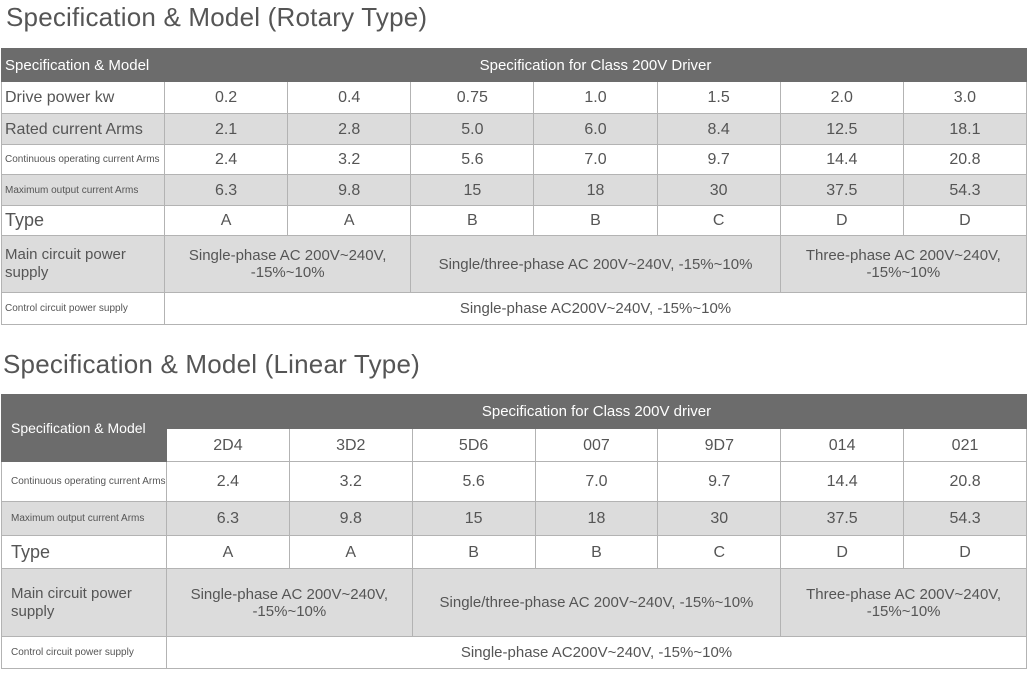 The image size is (1029, 674). What do you see at coordinates (83, 97) in the screenshot?
I see `row-label: Drive power kw` at bounding box center [83, 97].